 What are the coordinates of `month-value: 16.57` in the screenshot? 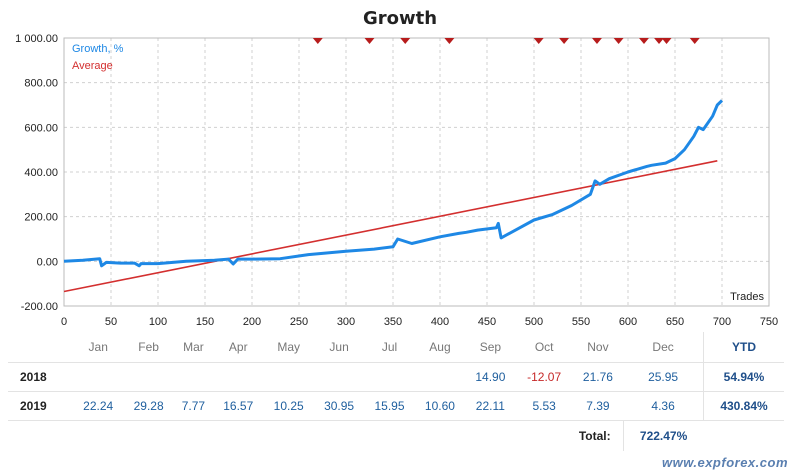 It's located at (238, 406).